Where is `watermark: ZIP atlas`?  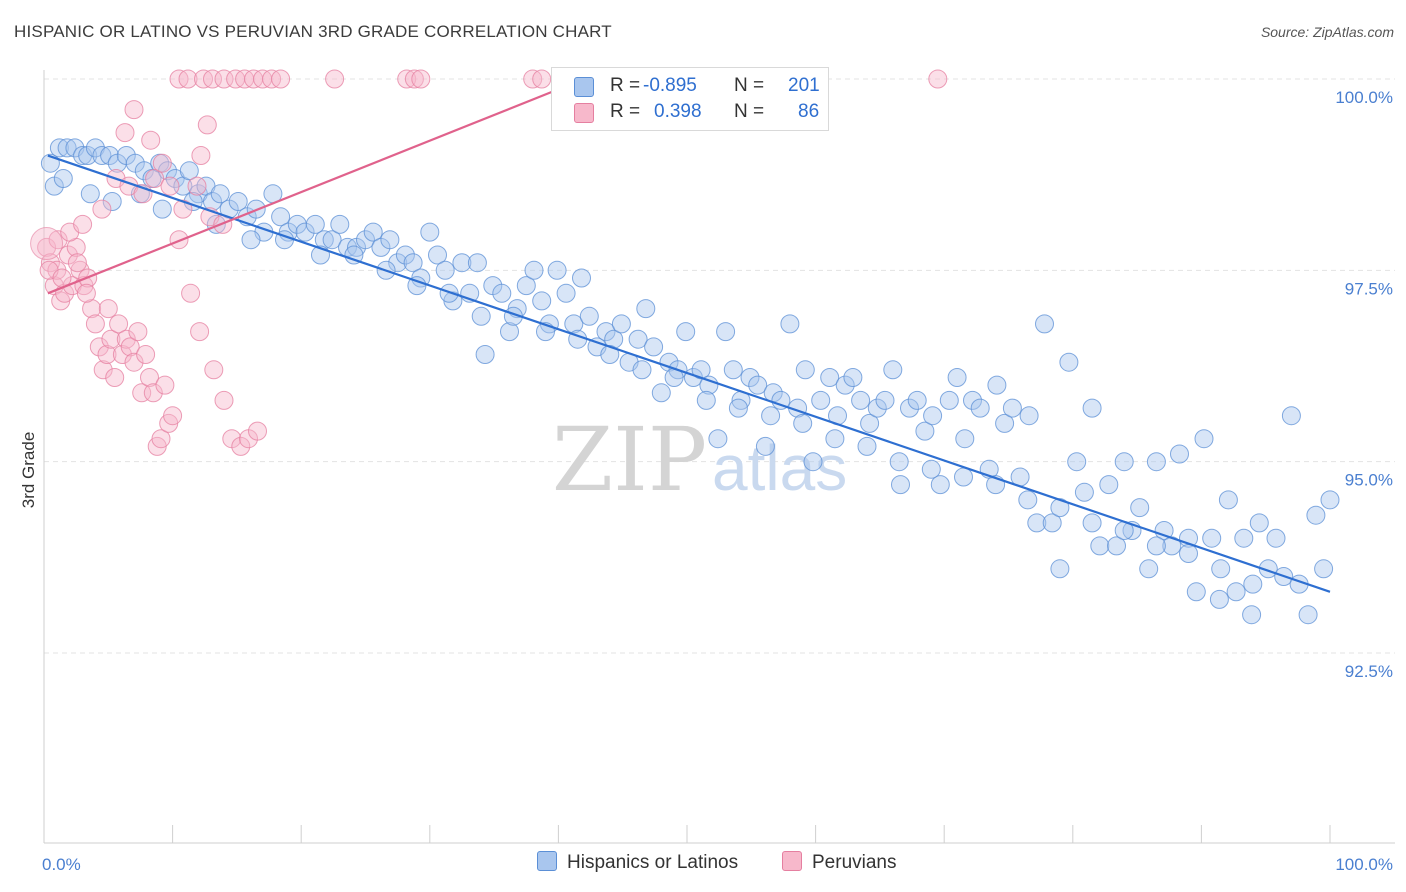
watermark: ZIP atlas is located at coordinates (699, 459).